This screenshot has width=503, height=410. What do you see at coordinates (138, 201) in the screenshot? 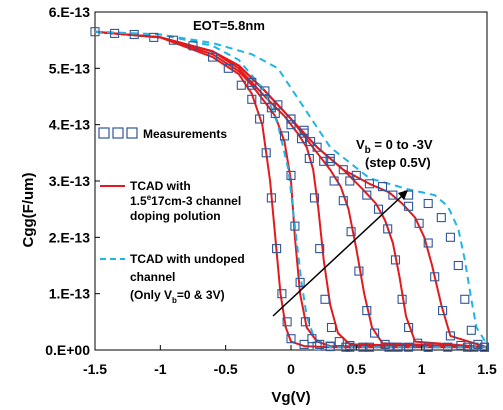
I see `legend-doped-number: 1.5` at bounding box center [138, 201].